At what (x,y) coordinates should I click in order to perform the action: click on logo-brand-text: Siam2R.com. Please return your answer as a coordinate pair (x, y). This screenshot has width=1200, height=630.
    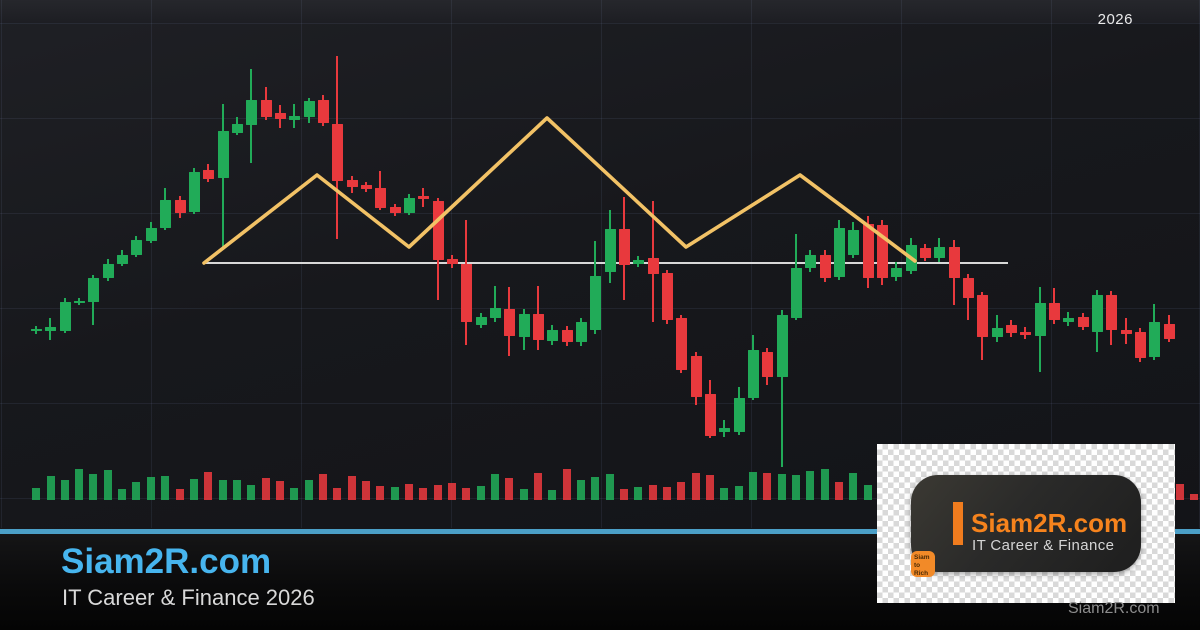
    Looking at the image, I should click on (1049, 523).